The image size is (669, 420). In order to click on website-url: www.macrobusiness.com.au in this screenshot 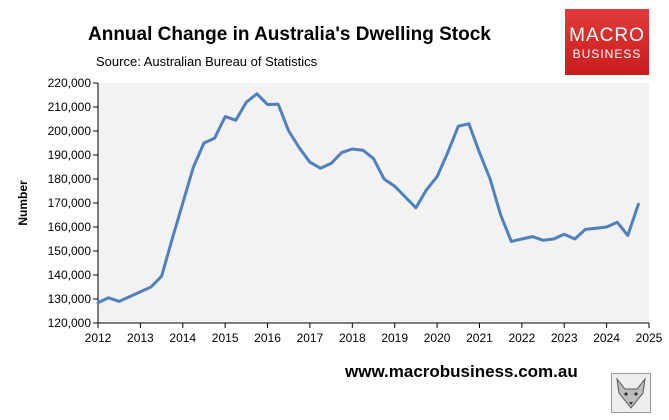, I will do `click(461, 371)`.